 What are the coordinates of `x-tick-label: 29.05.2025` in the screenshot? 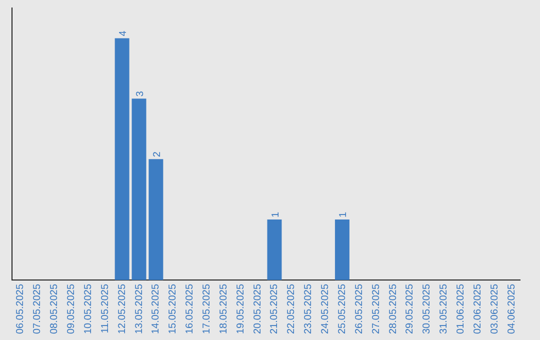 It's located at (410, 309).